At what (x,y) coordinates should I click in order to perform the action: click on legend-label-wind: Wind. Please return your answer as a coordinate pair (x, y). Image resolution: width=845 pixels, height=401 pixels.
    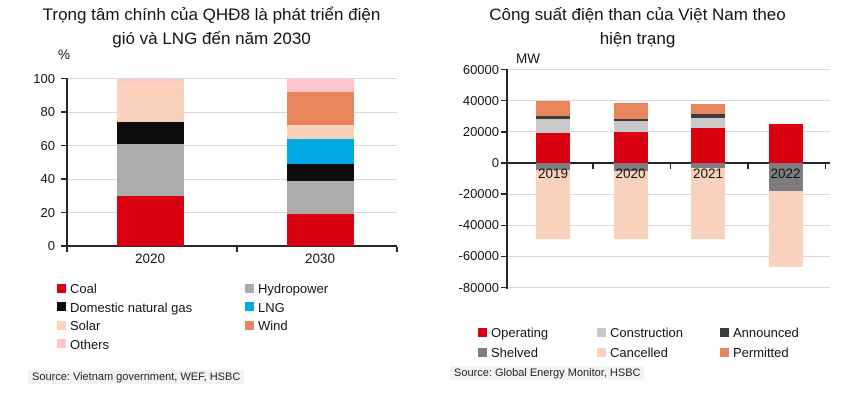
    Looking at the image, I should click on (273, 325).